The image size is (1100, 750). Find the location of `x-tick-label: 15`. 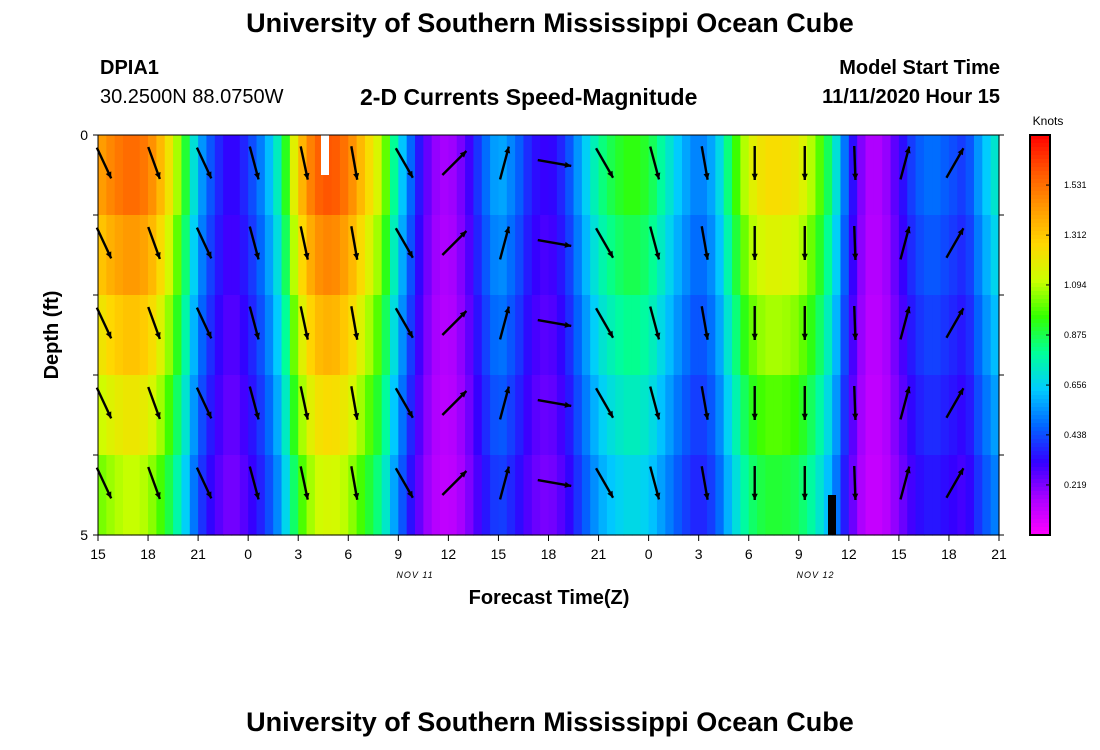

x-tick-label: 15 is located at coordinates (499, 554).